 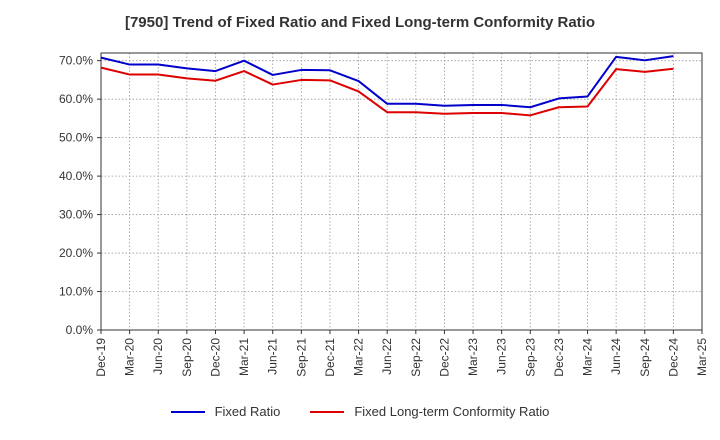 I want to click on series-line-fixed-ratio, so click(x=387, y=82).